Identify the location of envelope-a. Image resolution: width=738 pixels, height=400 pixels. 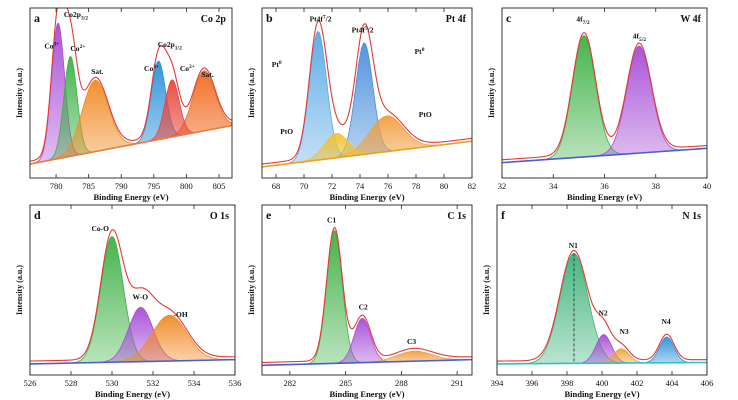
(131, 85).